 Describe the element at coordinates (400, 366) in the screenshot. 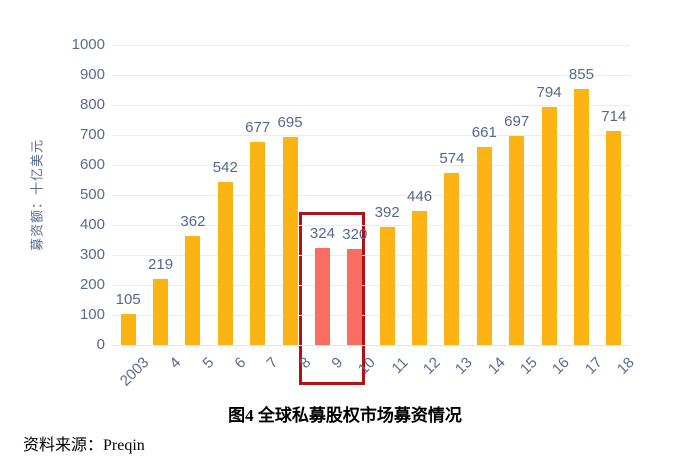

I see `x-axis-tick-label: 11` at that location.